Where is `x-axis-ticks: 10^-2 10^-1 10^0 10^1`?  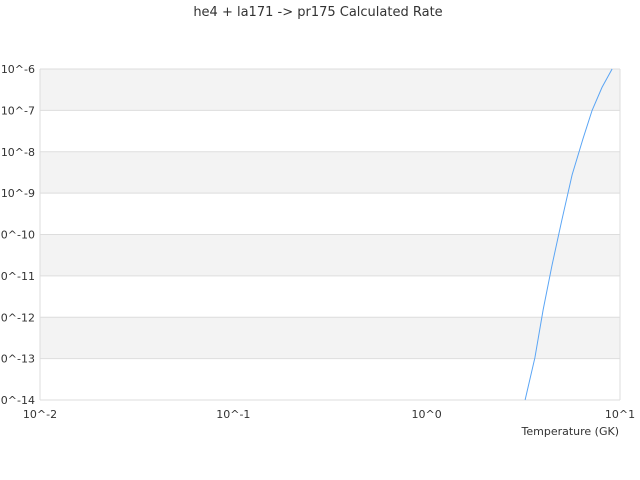
x-axis-ticks: 10^-2 10^-1 10^0 10^1 is located at coordinates (329, 414).